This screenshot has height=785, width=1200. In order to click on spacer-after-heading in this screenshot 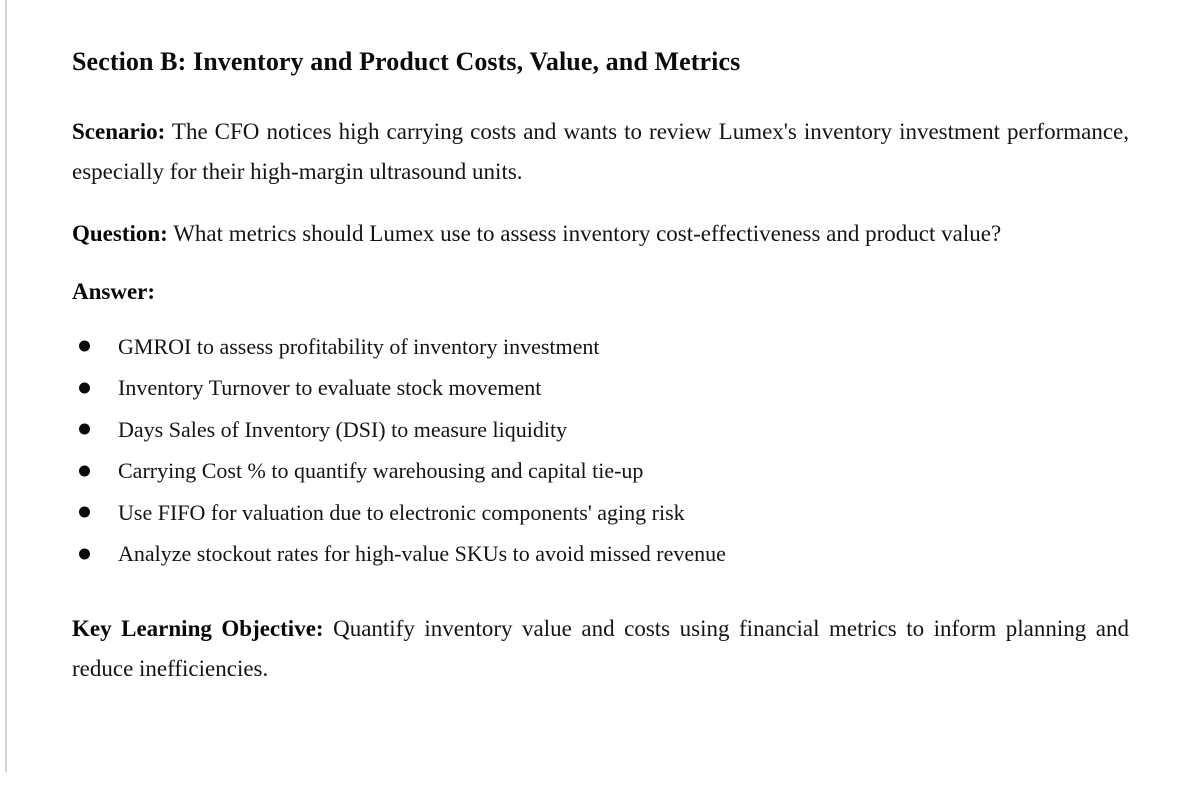, I will do `click(600, 95)`.